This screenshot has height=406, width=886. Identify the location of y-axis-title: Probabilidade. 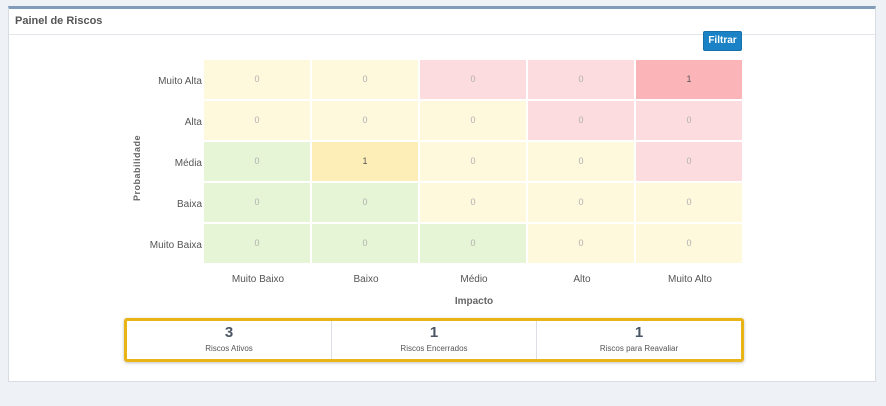
(137, 168).